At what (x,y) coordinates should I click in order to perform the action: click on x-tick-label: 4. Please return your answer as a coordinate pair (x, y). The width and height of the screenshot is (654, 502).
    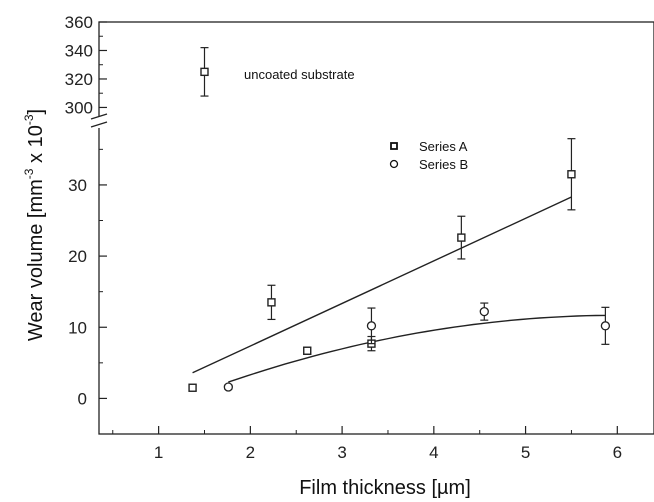
    Looking at the image, I should click on (433, 452).